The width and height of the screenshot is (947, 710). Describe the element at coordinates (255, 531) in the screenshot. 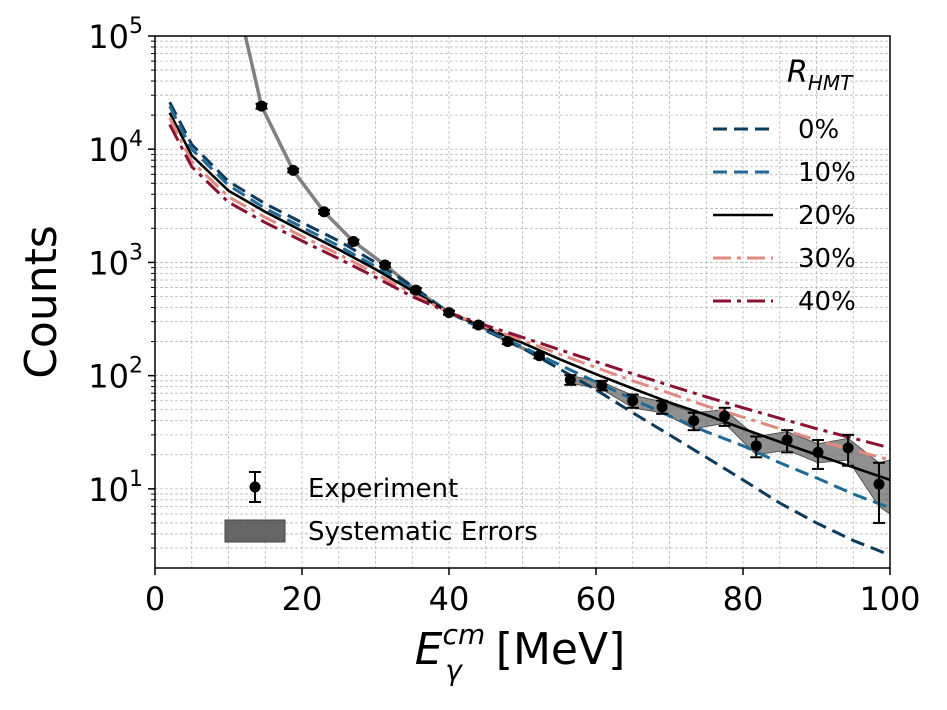

I see `legend-systematic-swatch` at that location.